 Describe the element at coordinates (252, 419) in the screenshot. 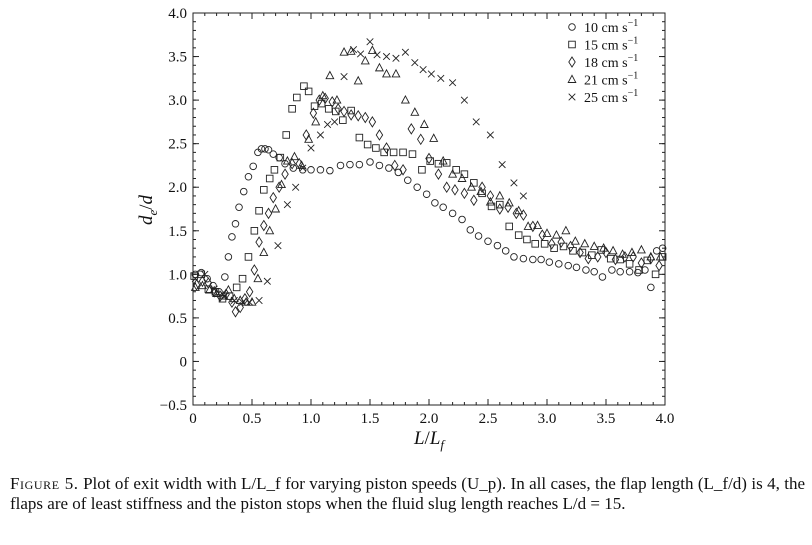

I see `x-tick-label: 0.5` at that location.